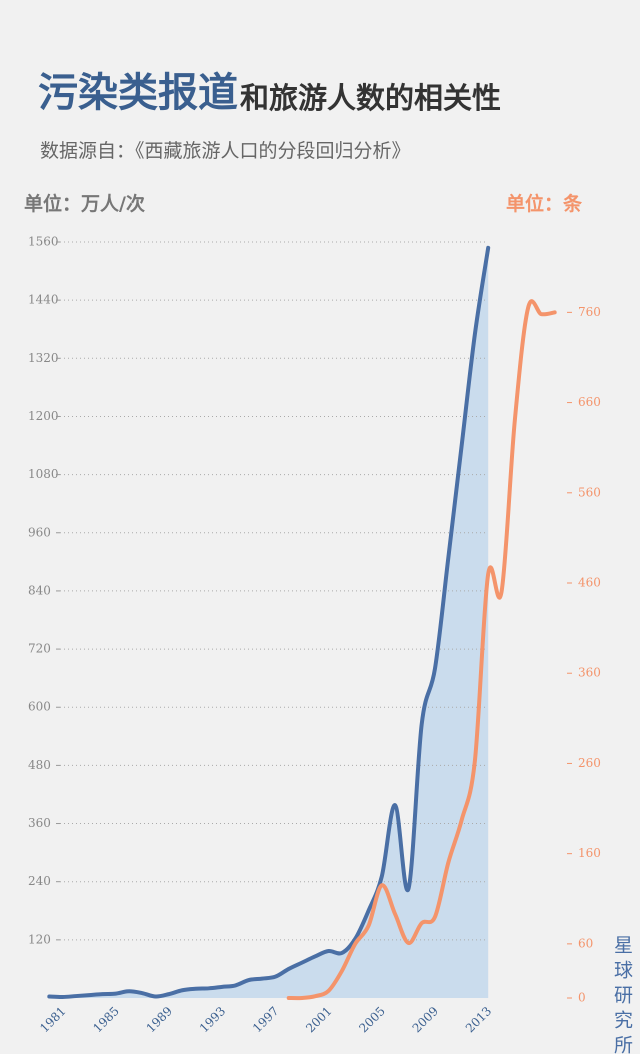 Image resolution: width=640 pixels, height=1054 pixels. Describe the element at coordinates (43, 242) in the screenshot. I see `y-tick-label: 1560` at that location.